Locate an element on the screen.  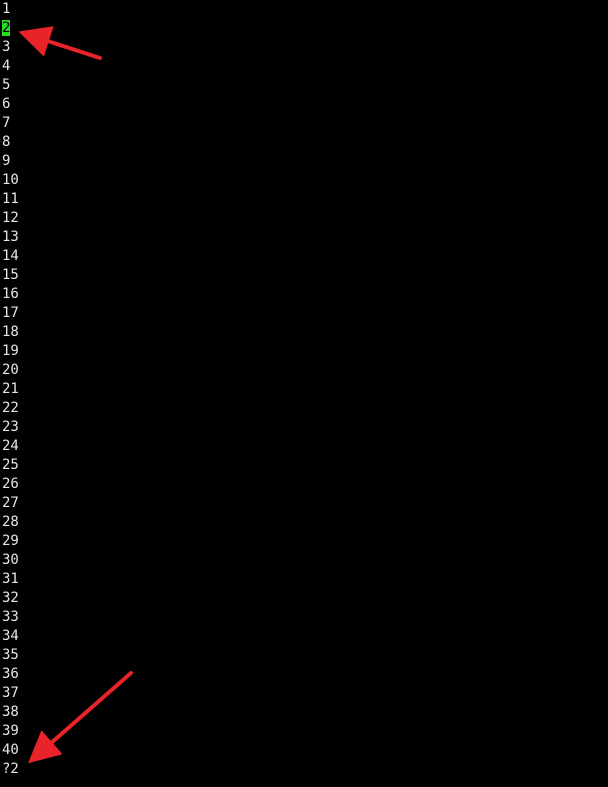
terminal-line: 39 is located at coordinates (10, 731).